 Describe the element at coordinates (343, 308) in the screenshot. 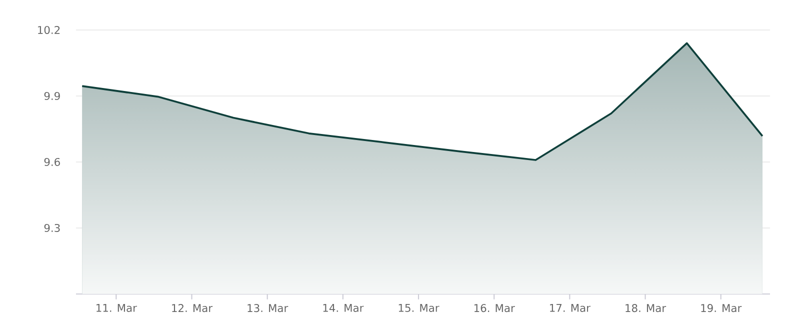

I see `x-tick-label: 14. Mar` at that location.